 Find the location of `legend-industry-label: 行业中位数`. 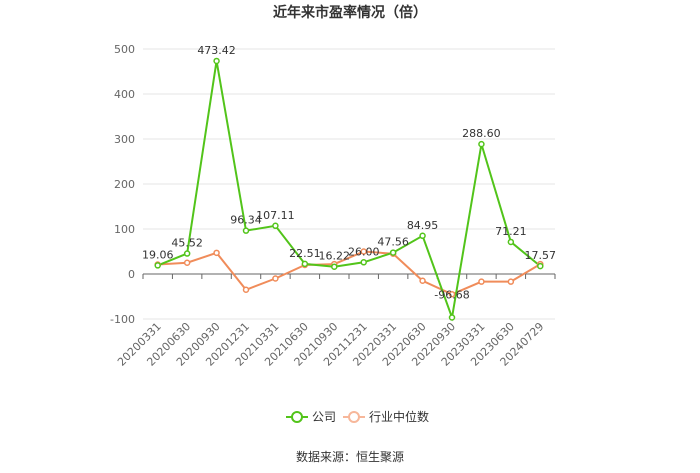

legend-industry-label: 行业中位数 is located at coordinates (399, 416).